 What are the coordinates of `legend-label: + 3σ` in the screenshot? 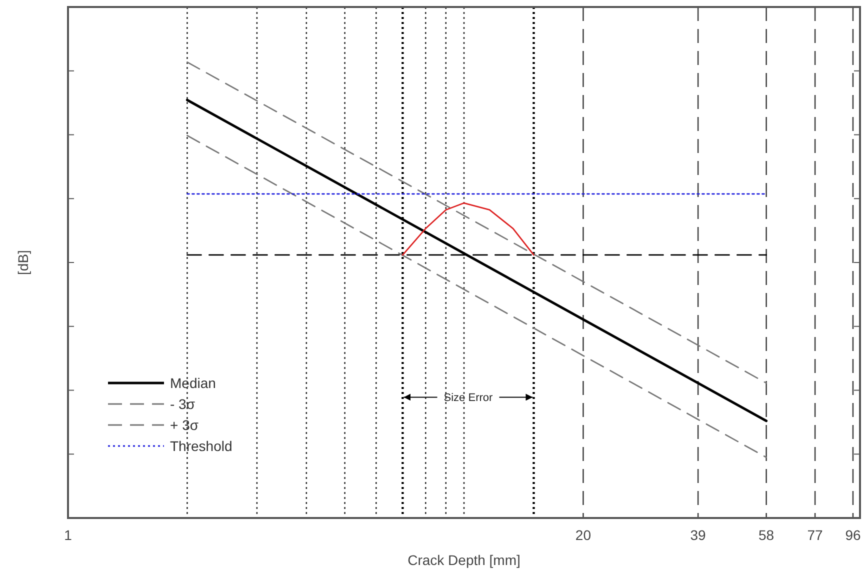 It's located at (184, 425).